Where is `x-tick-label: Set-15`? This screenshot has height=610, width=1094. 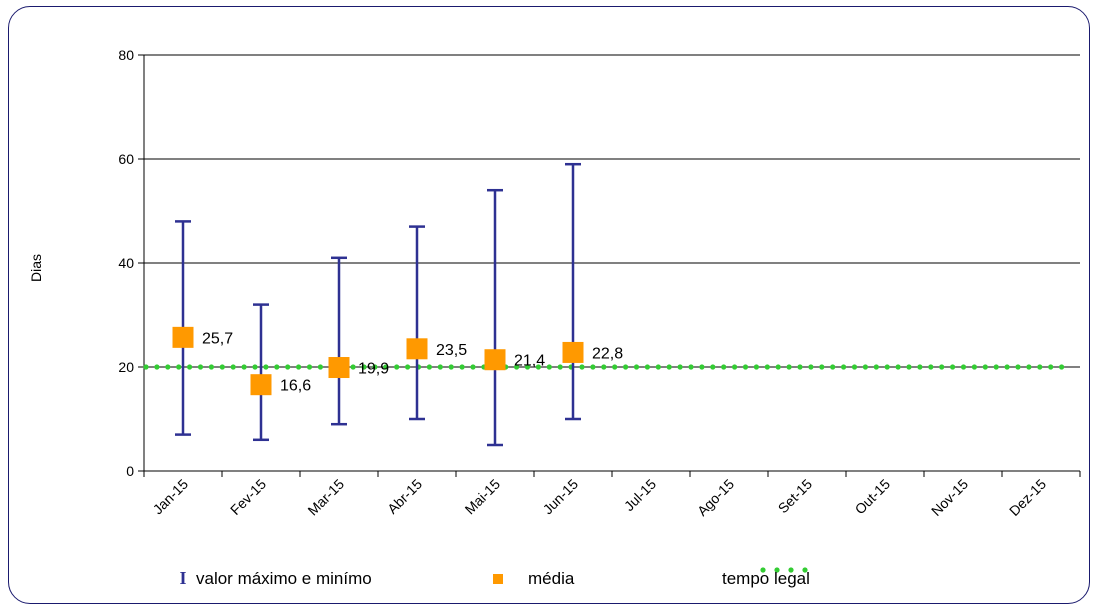
x-tick-label: Set-15 is located at coordinates (795, 496).